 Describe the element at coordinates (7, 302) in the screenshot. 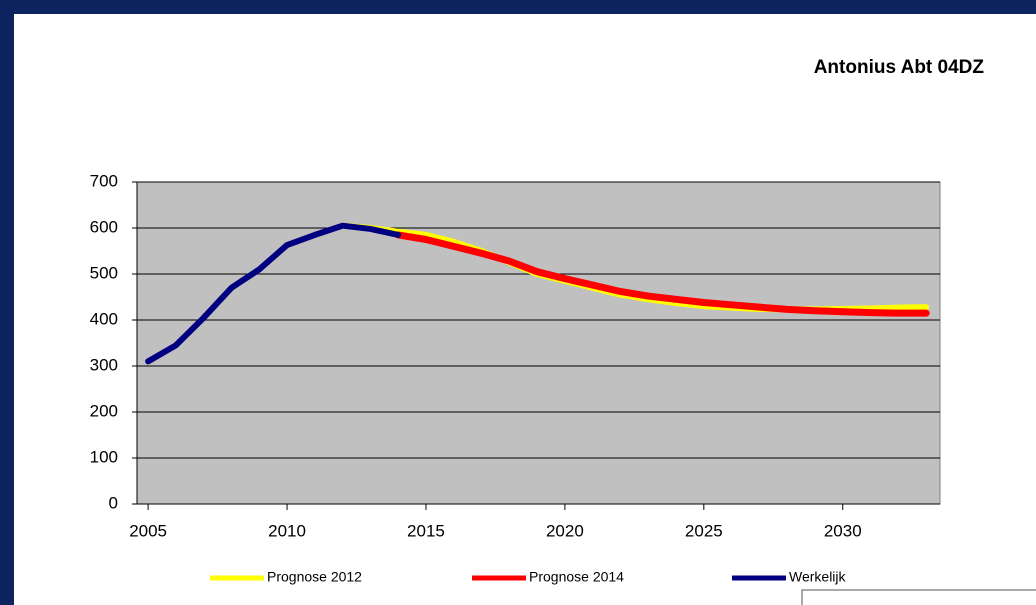

I see `frame-left` at that location.